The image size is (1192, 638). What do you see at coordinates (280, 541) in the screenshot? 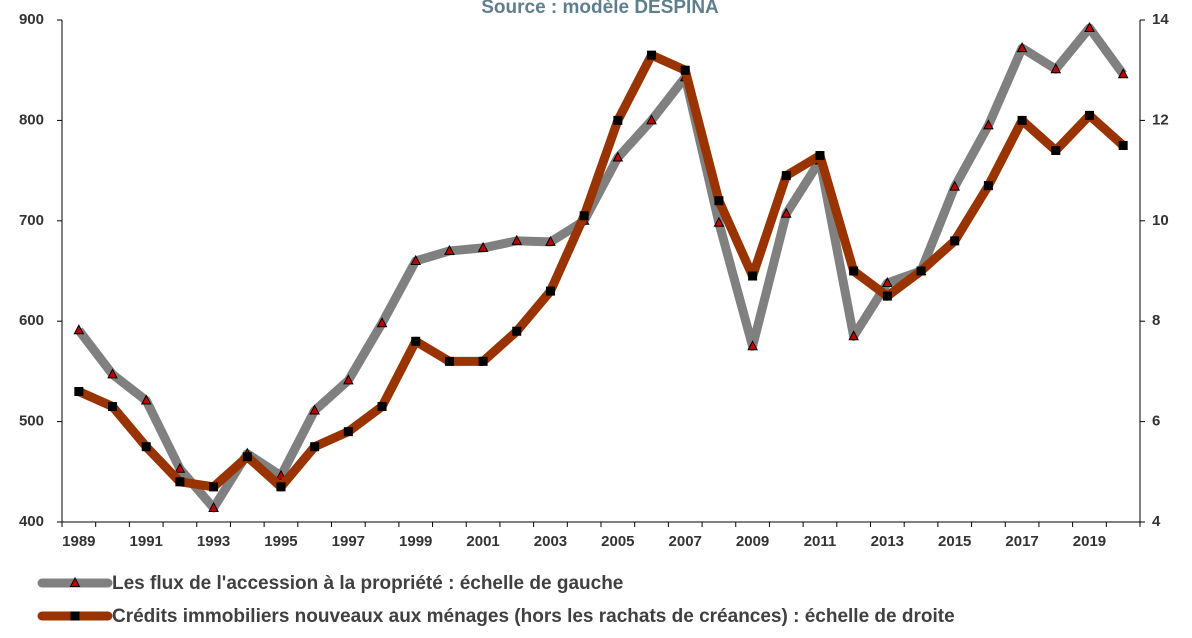
I see `x-tick-label: 1995` at bounding box center [280, 541].